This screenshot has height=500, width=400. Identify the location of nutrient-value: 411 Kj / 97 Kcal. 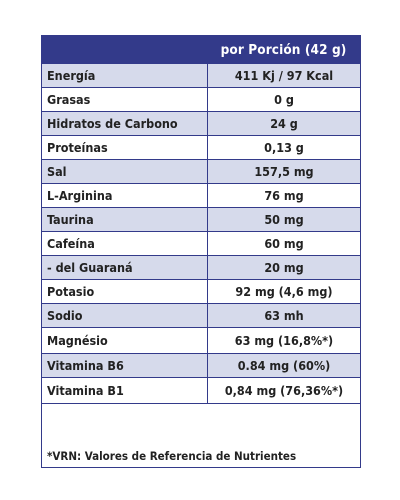
(283, 75).